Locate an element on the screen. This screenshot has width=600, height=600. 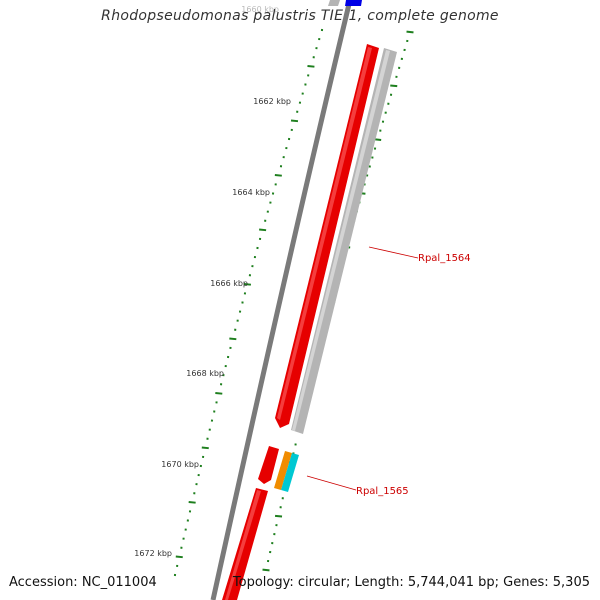
scale-label-1672: 1672 kbp is located at coordinates (153, 553).